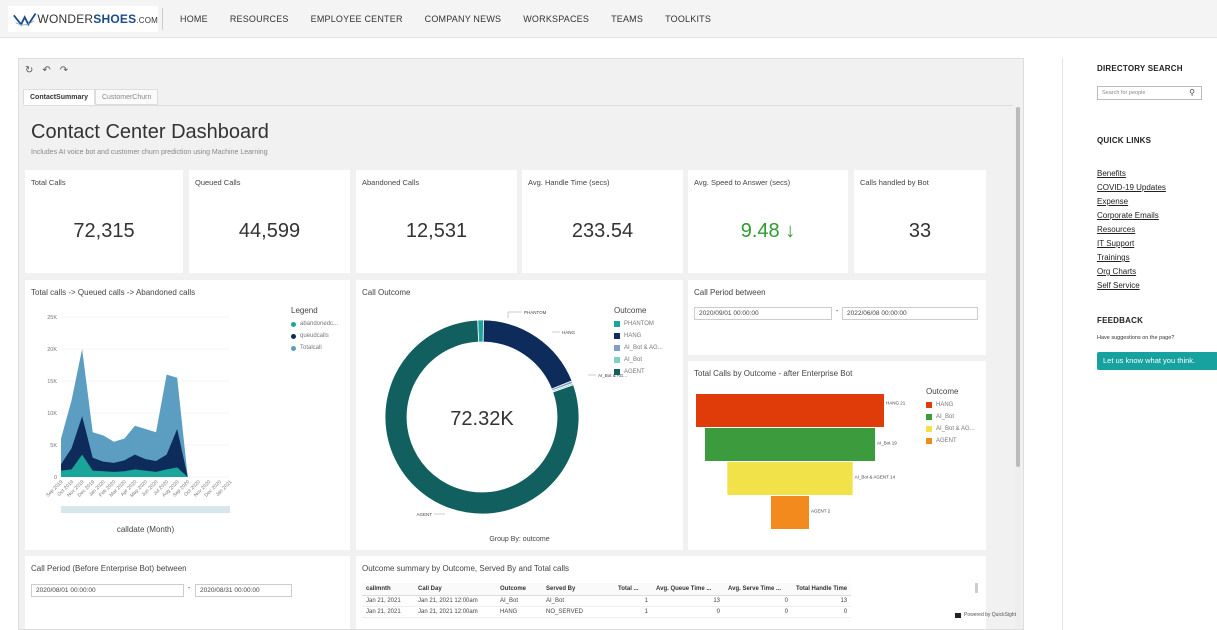 This screenshot has width=1217, height=630. Describe the element at coordinates (790, 444) in the screenshot. I see `funnel-bar-ai-bot` at that location.